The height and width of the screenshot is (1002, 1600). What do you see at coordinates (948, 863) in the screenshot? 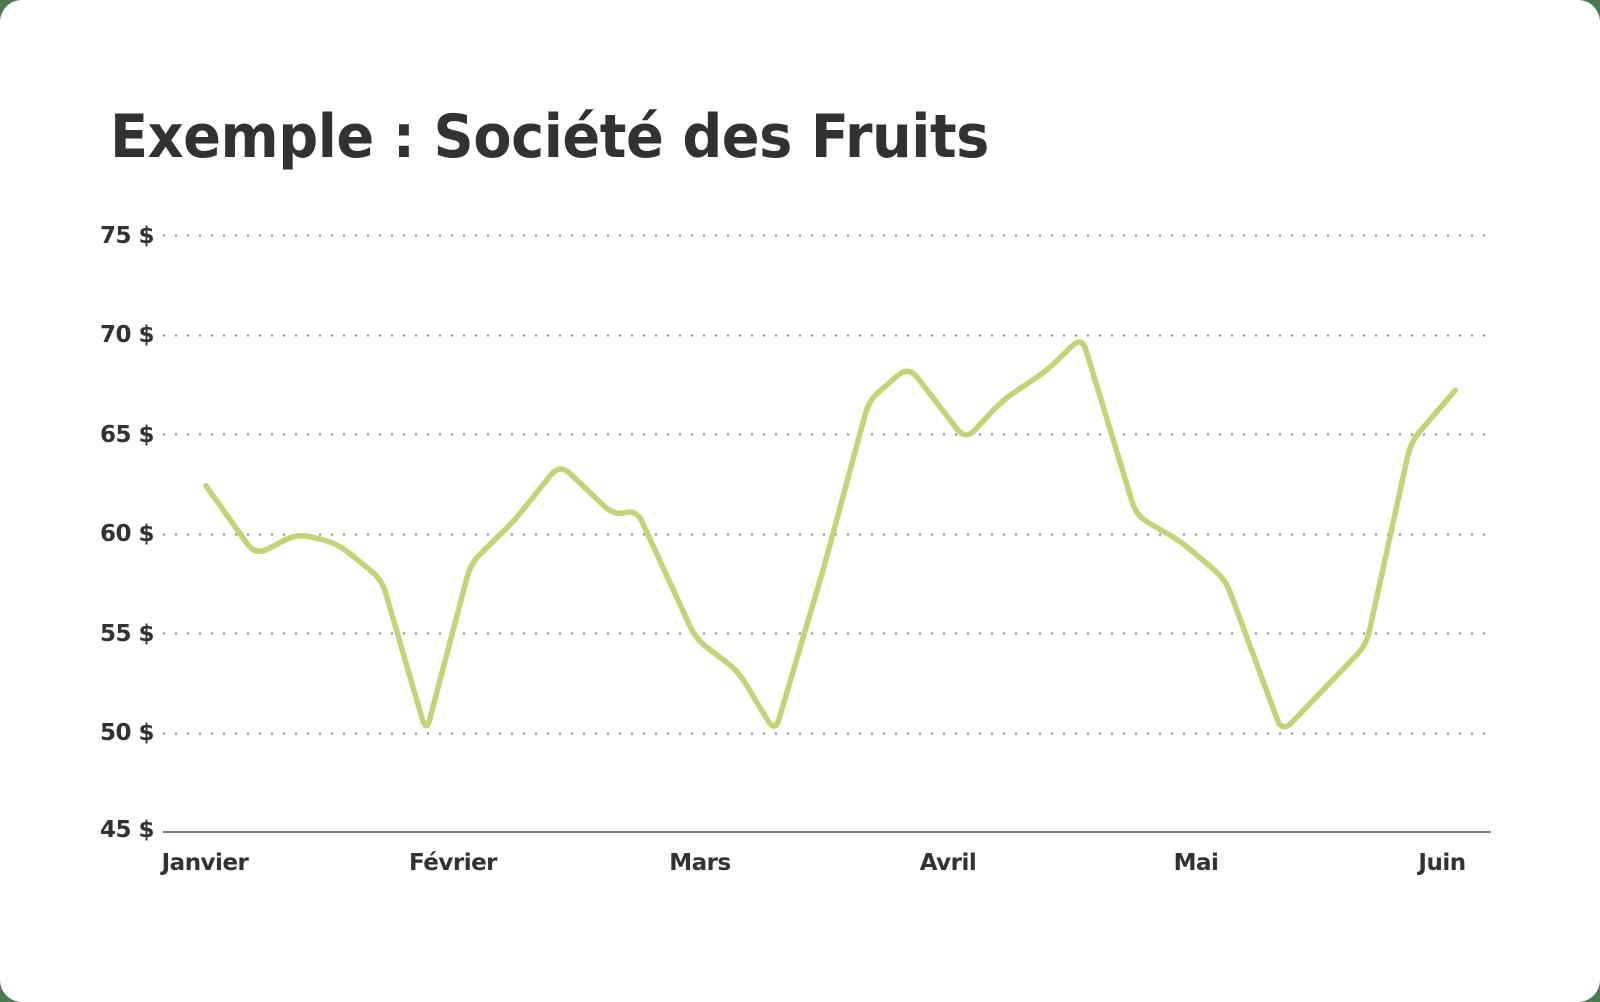
I see `x-tick-label: Avril` at bounding box center [948, 863].